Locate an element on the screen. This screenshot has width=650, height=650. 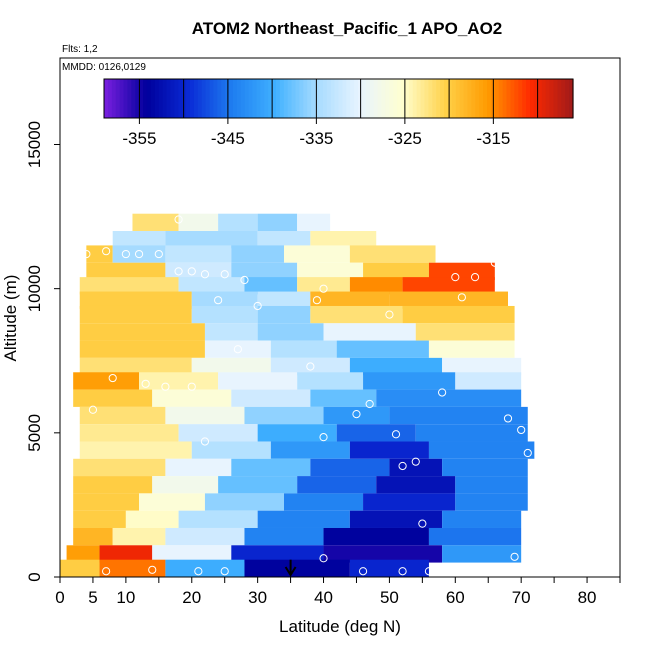
mmdd-label: MMDD: 0126,0129 is located at coordinates (104, 67).